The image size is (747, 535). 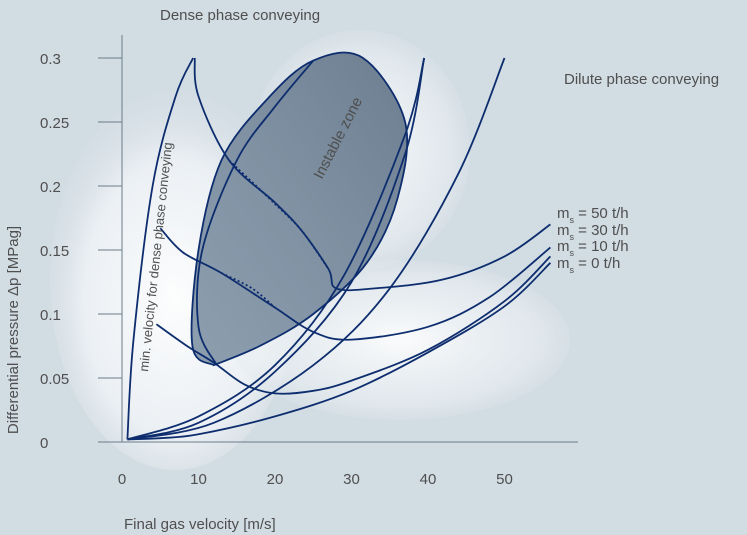 I want to click on y-tick-label: 0.2, so click(x=50, y=187).